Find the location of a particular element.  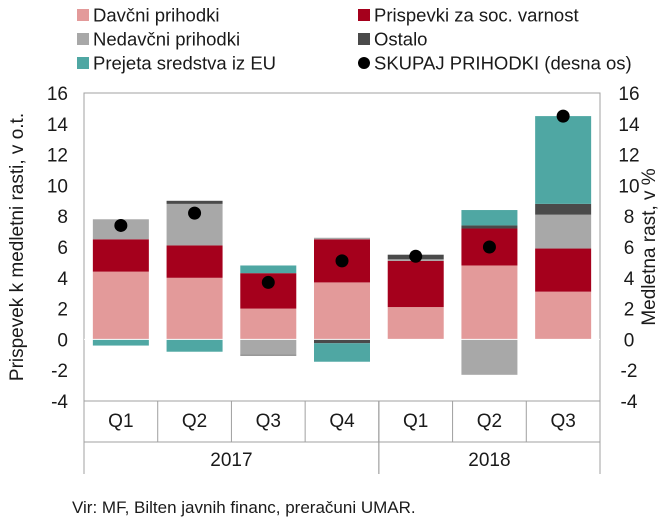

x-tick-label: Q4 is located at coordinates (342, 421).